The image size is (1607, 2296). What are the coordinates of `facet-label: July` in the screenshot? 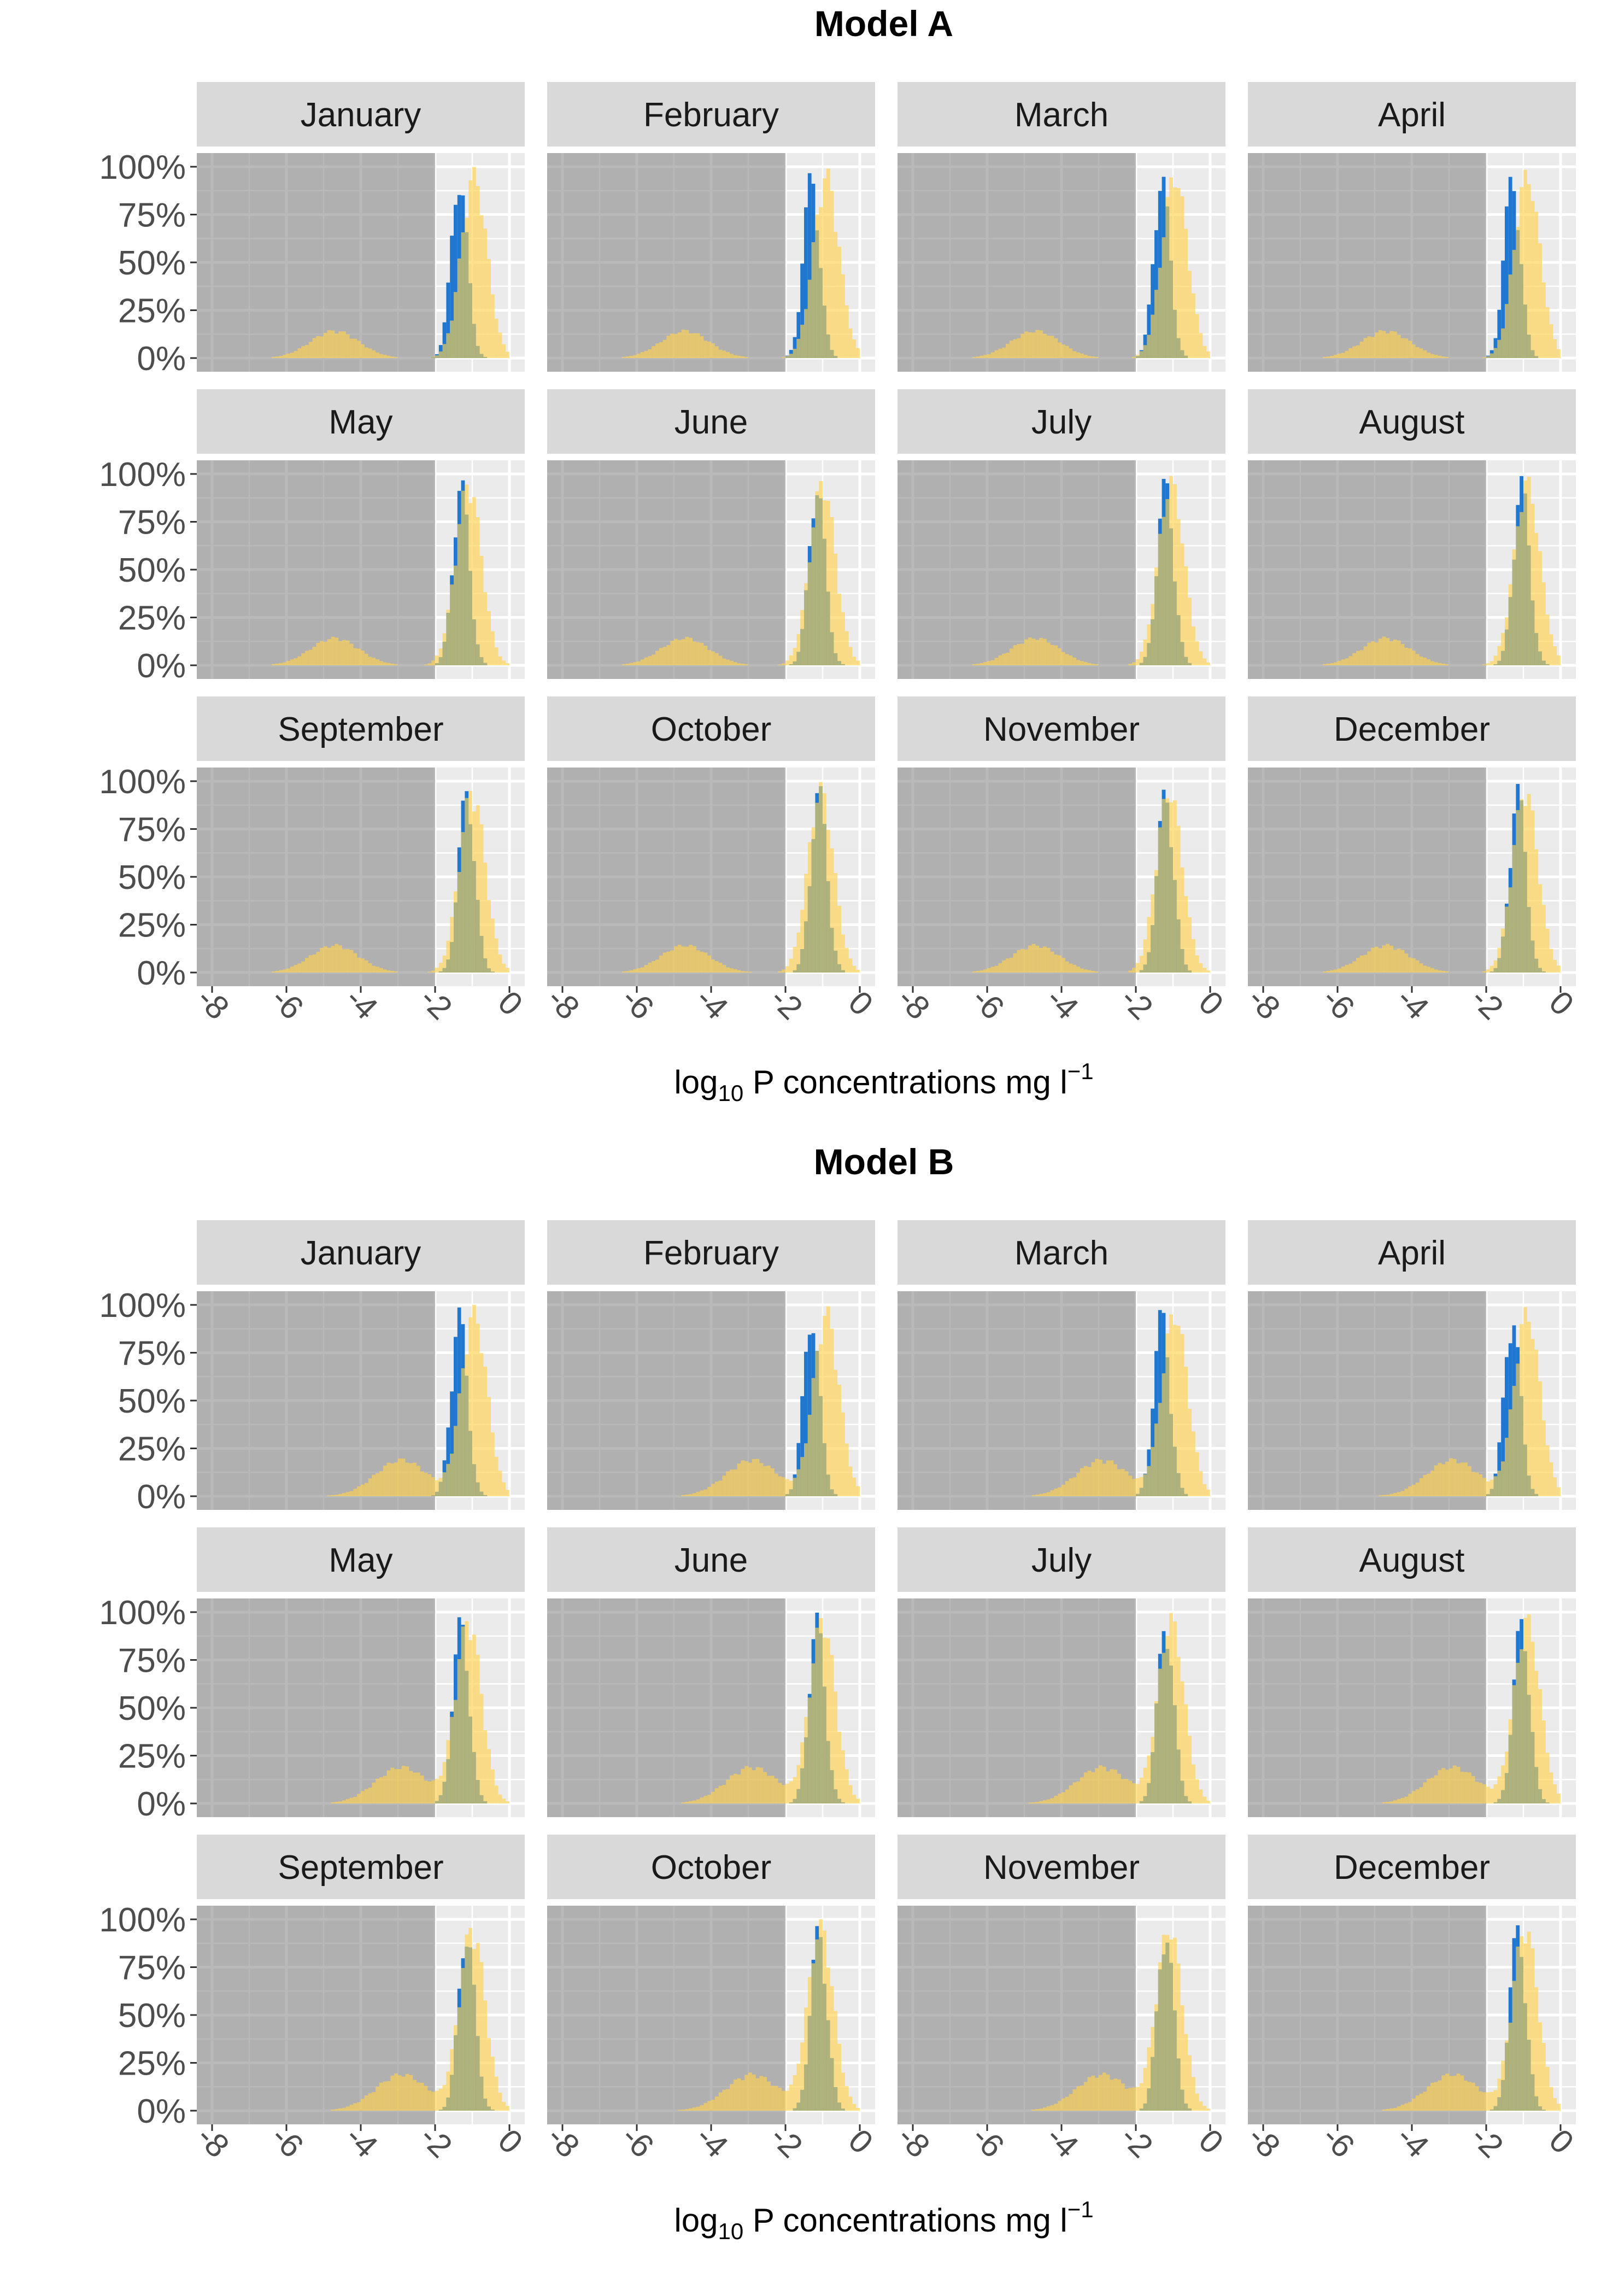 It's located at (1061, 422).